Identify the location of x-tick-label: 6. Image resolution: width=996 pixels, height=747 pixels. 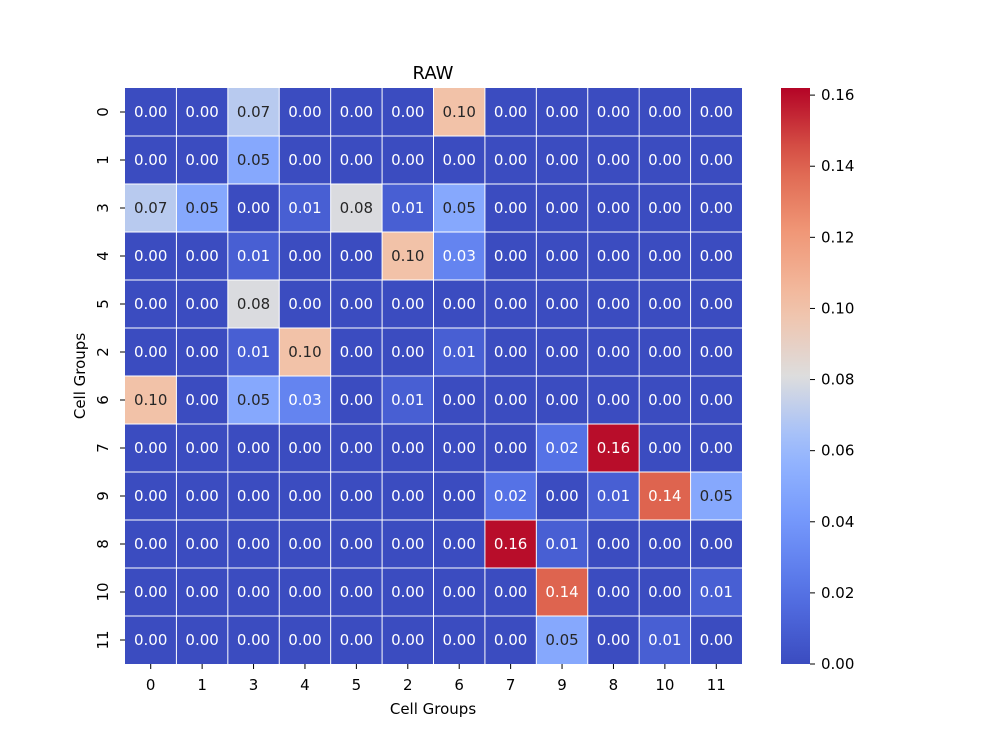
(459, 685).